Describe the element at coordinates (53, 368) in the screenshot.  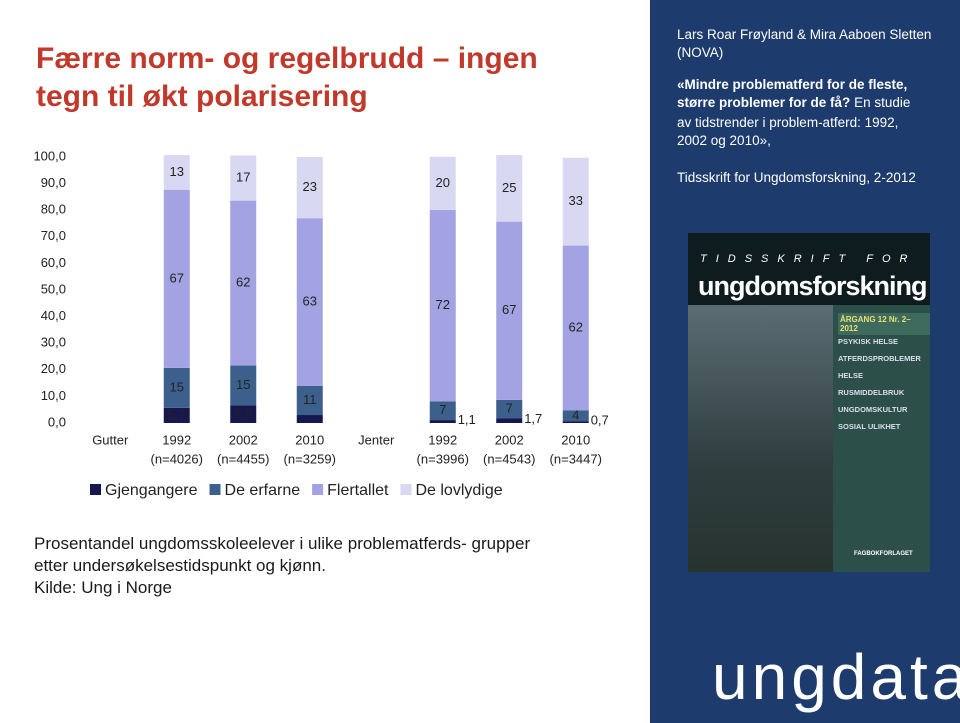
I see `y-tick-label: 20,0` at that location.